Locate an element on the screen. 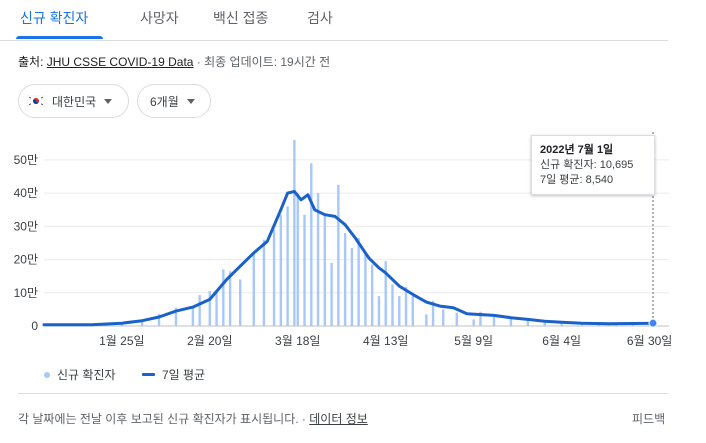 Image resolution: width=706 pixels, height=443 pixels. x-tick-label: 1월 25일 is located at coordinates (121, 341).